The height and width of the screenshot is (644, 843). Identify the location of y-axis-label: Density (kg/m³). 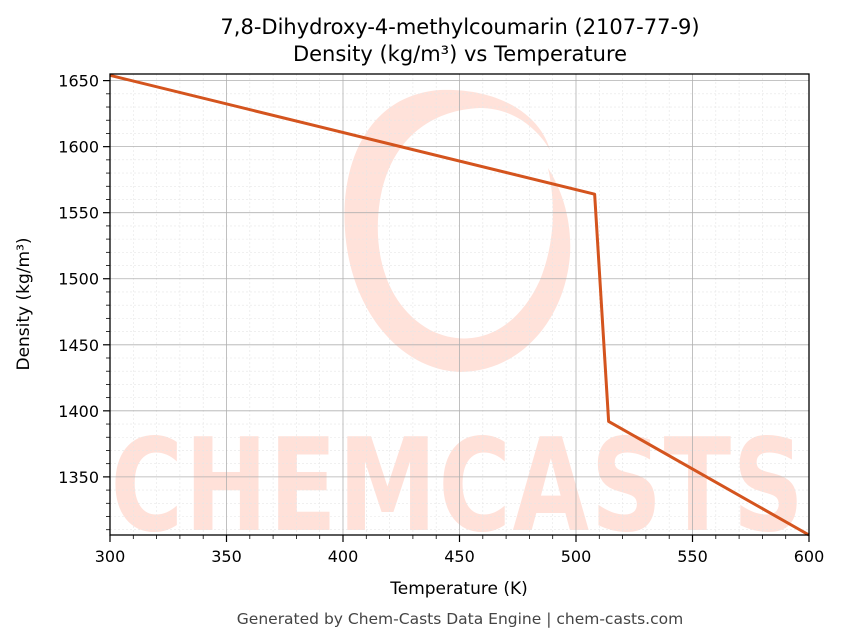
(24, 303).